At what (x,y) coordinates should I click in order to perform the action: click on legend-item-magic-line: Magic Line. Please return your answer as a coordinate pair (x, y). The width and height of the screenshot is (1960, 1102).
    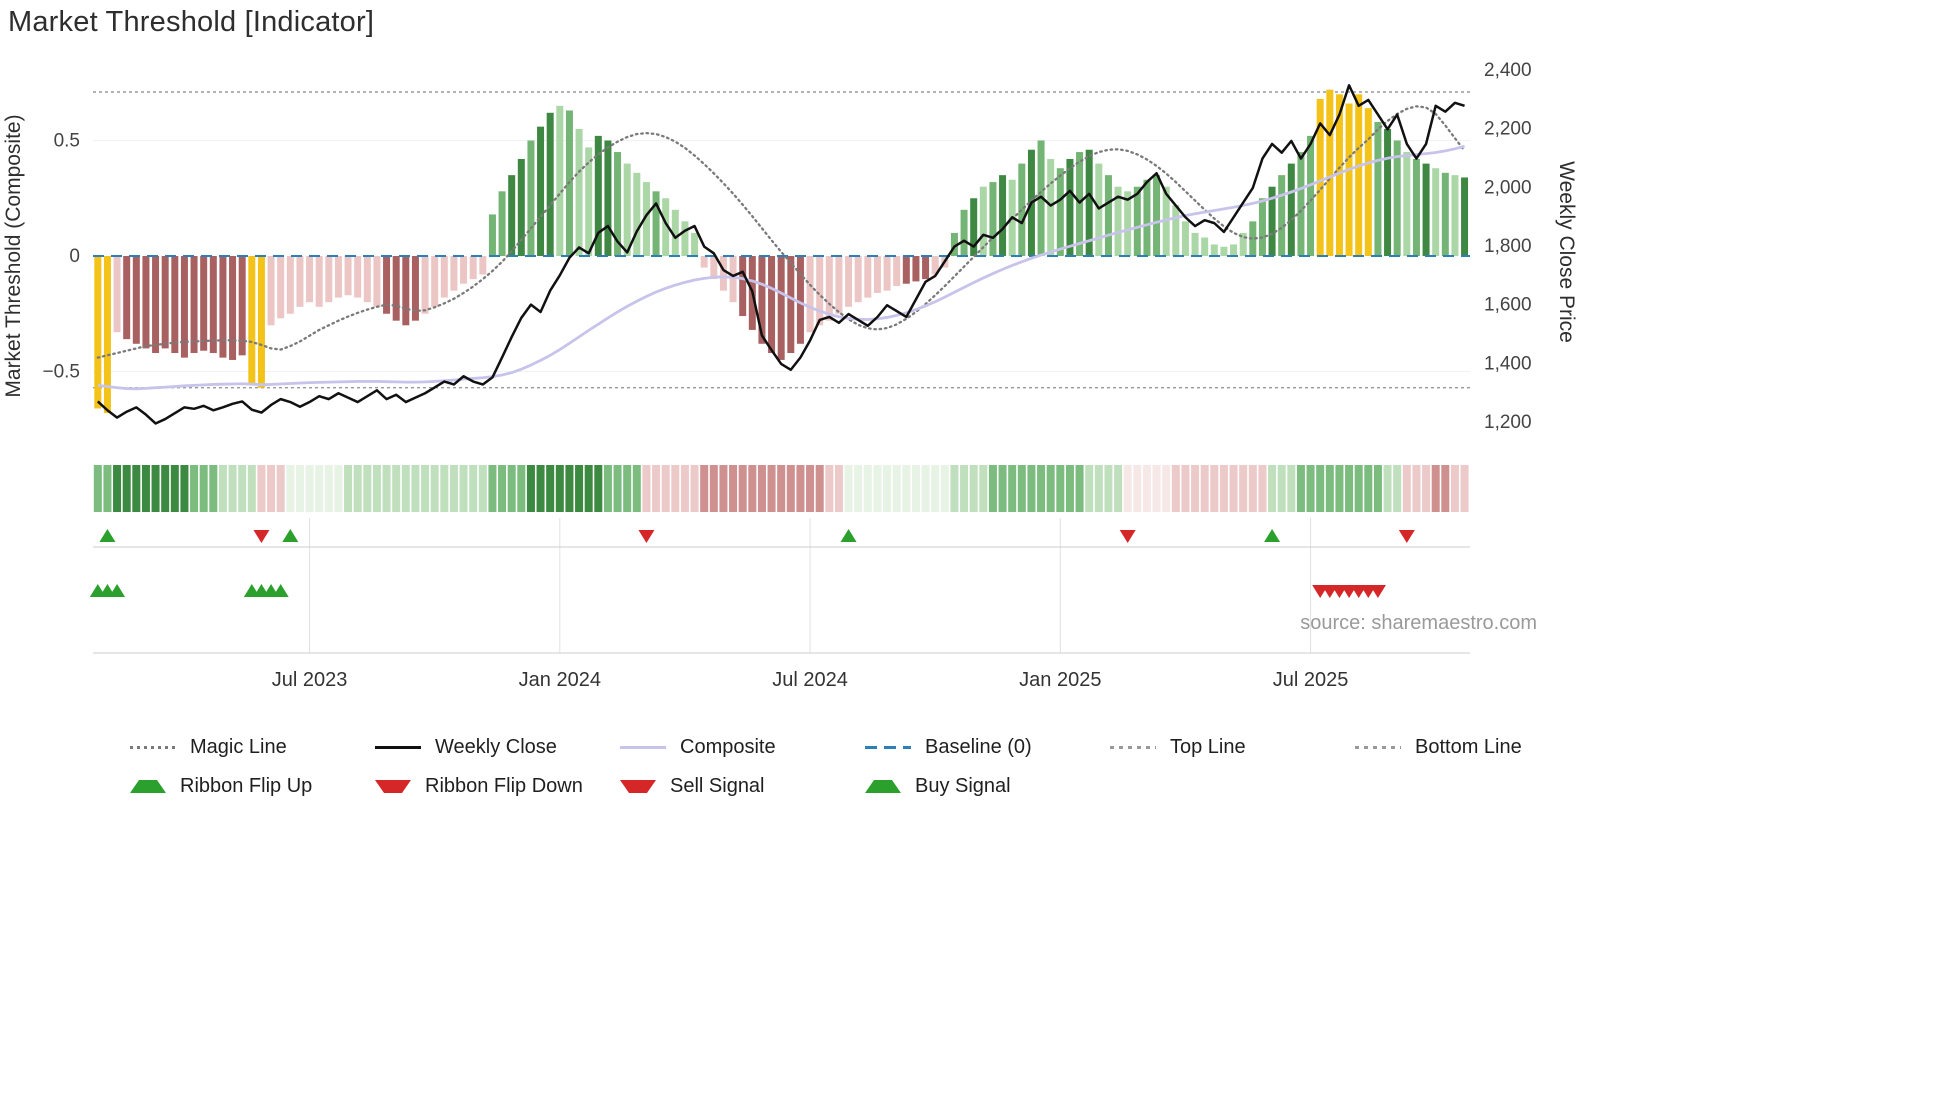
    Looking at the image, I should click on (252, 747).